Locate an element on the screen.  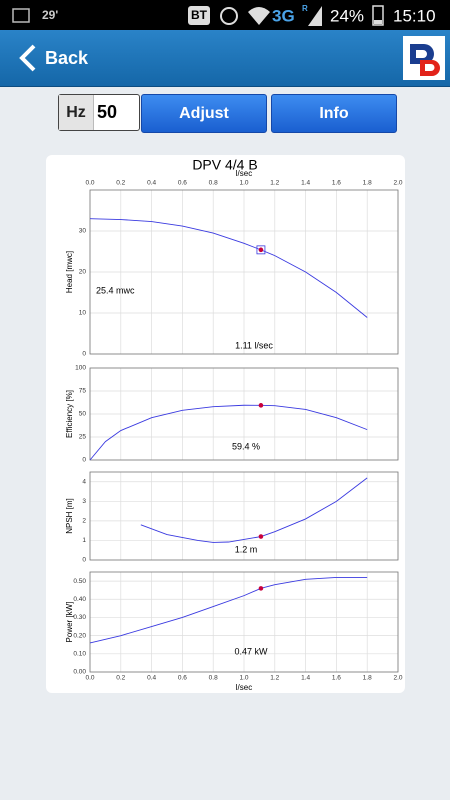
app-bar: Back is located at coordinates (225, 58).